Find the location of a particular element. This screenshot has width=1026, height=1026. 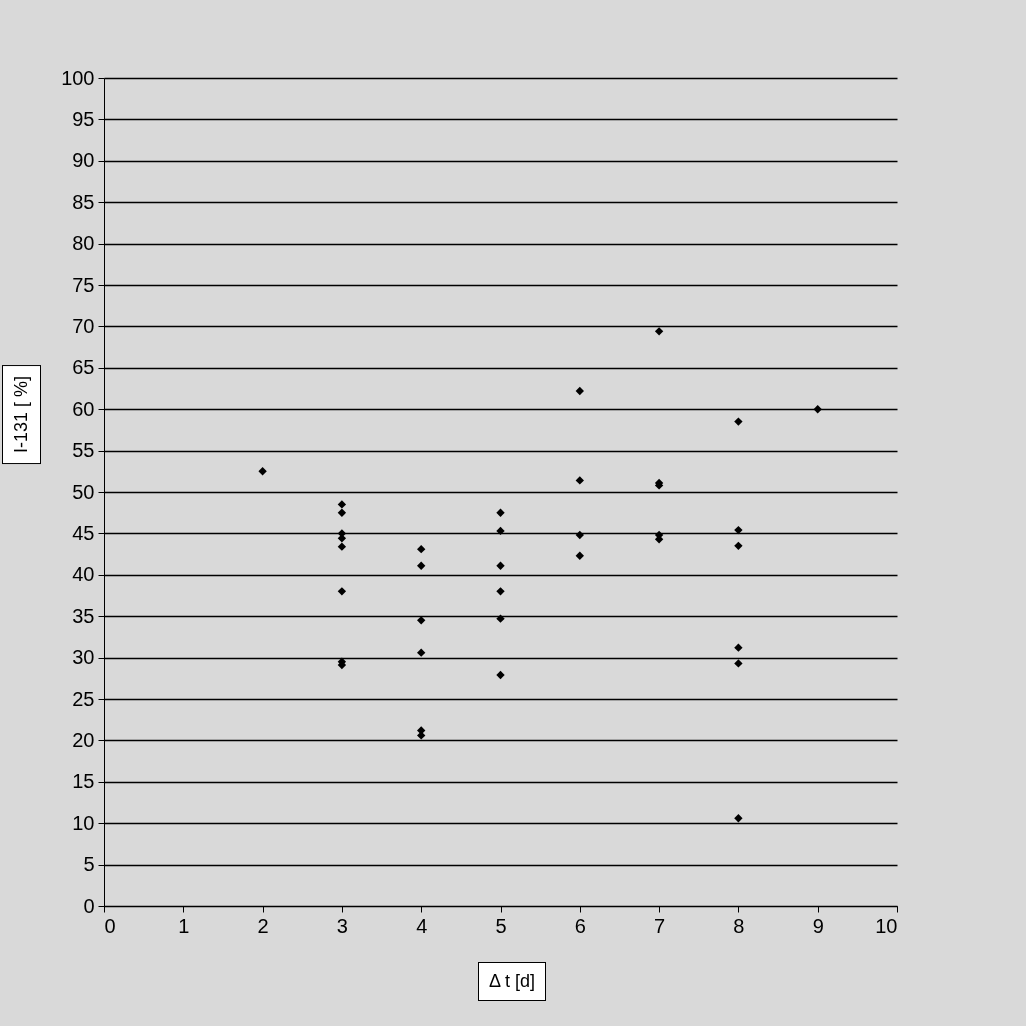

x-tick-label: 6 is located at coordinates (580, 925).